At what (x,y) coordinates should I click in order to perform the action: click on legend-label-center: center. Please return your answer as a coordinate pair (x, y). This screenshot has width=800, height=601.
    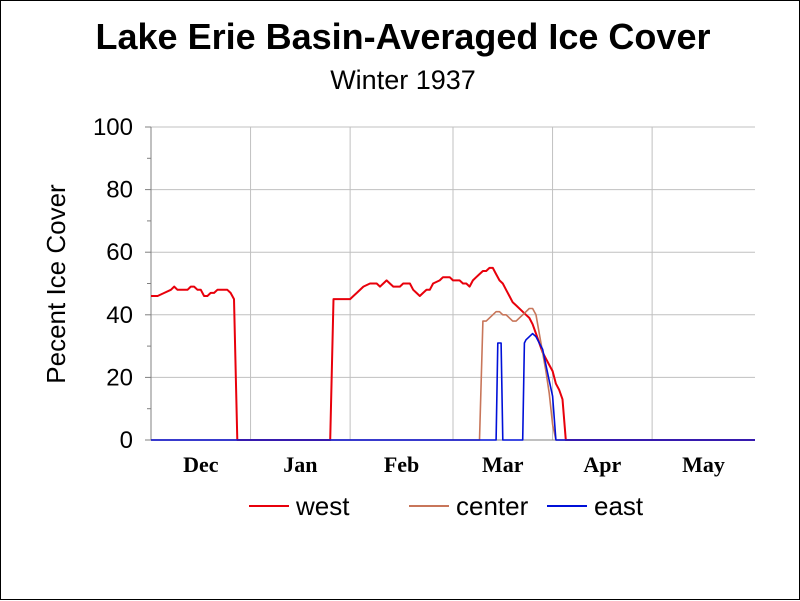
    Looking at the image, I should click on (492, 506).